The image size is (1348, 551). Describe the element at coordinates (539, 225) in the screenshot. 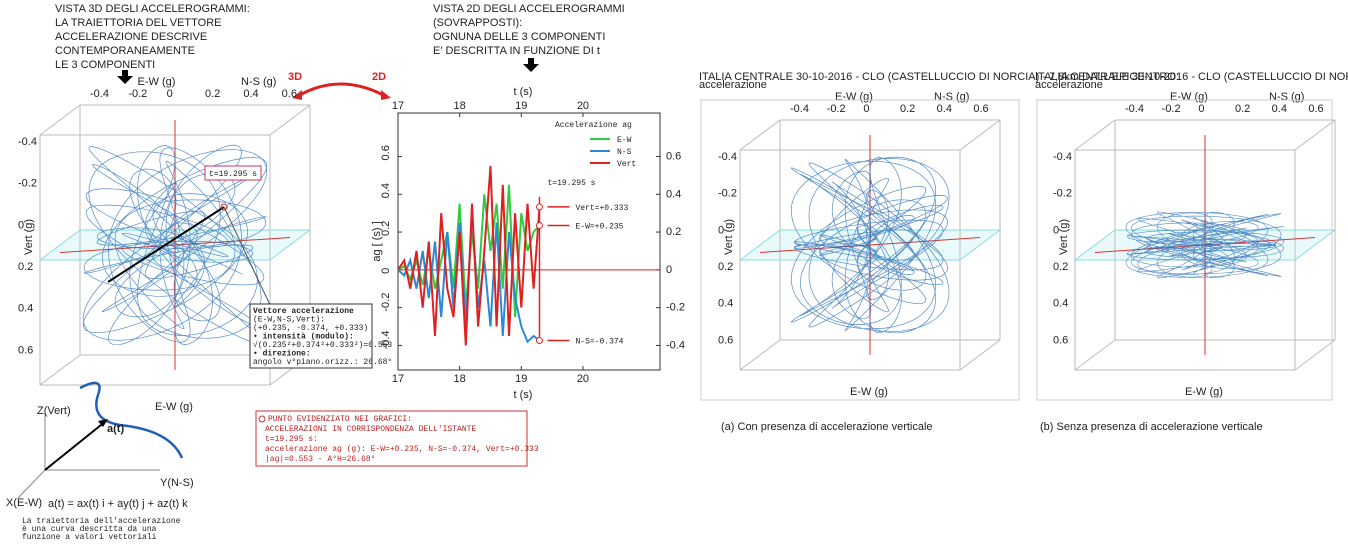

I see `highlight-point` at that location.